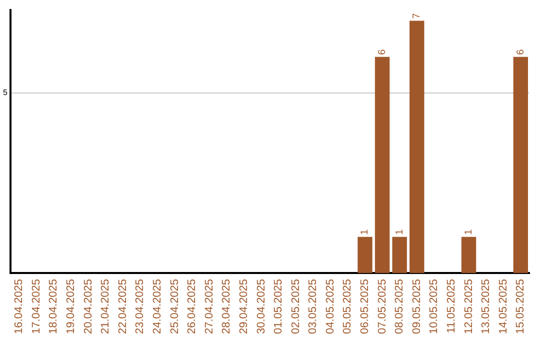 This screenshot has height=340, width=540. Describe the element at coordinates (88, 306) in the screenshot. I see `x-tick-label: 20.04.2025` at that location.